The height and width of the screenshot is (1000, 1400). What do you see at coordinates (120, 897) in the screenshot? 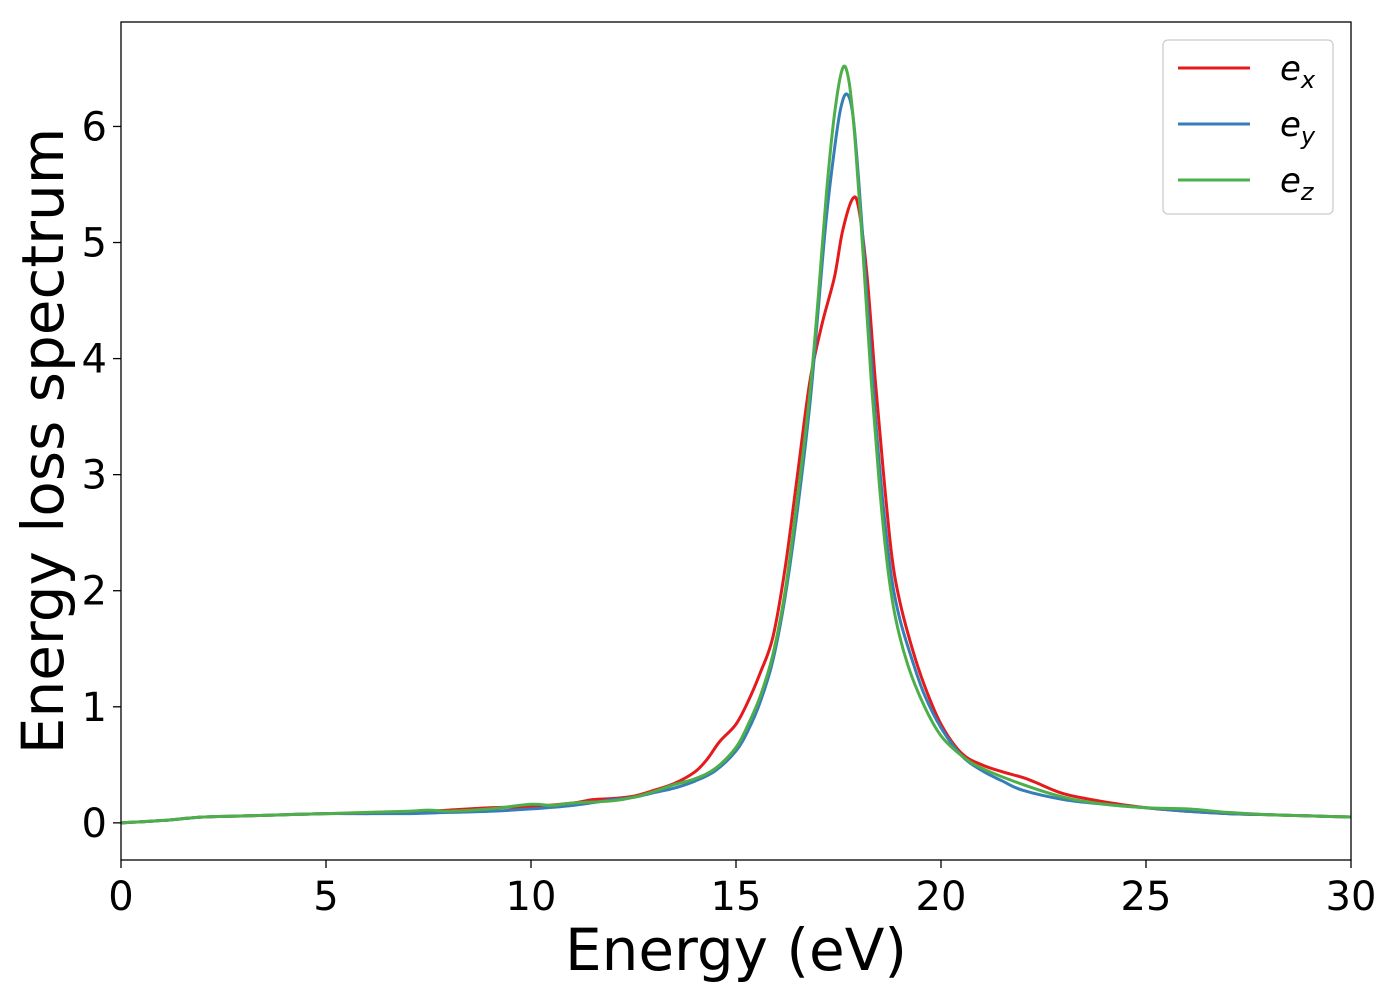
I see `x-tick-label: 0` at bounding box center [120, 897].